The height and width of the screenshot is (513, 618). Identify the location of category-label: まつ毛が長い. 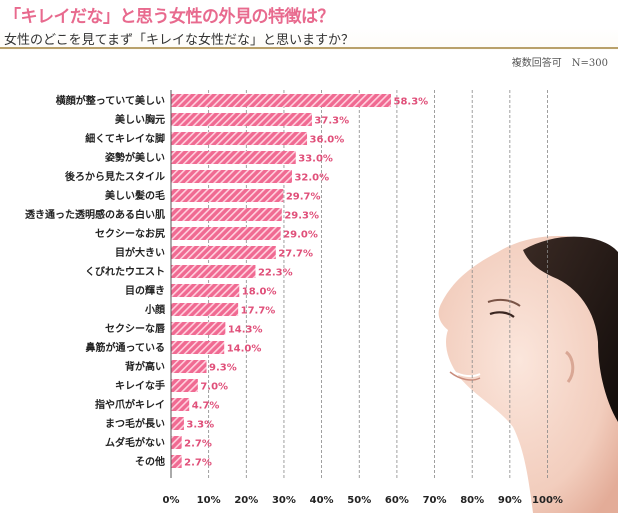
(135, 423).